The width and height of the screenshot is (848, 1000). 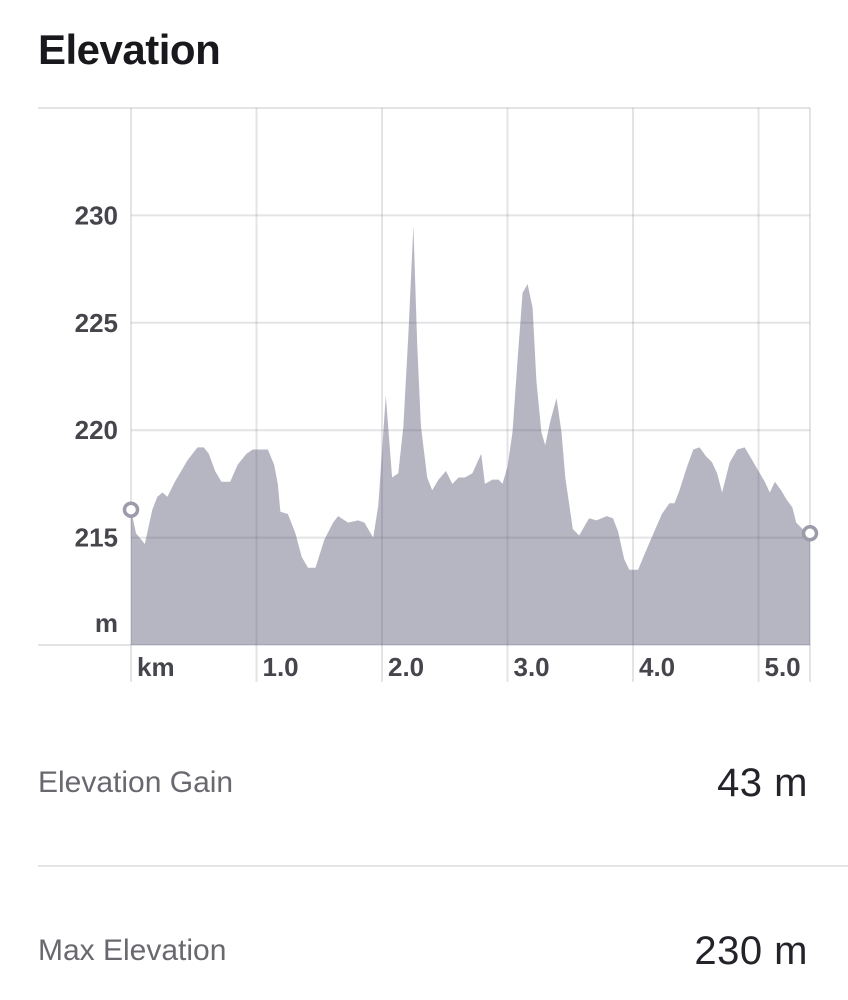 What do you see at coordinates (132, 950) in the screenshot?
I see `max-elevation-label: Max Elevation` at bounding box center [132, 950].